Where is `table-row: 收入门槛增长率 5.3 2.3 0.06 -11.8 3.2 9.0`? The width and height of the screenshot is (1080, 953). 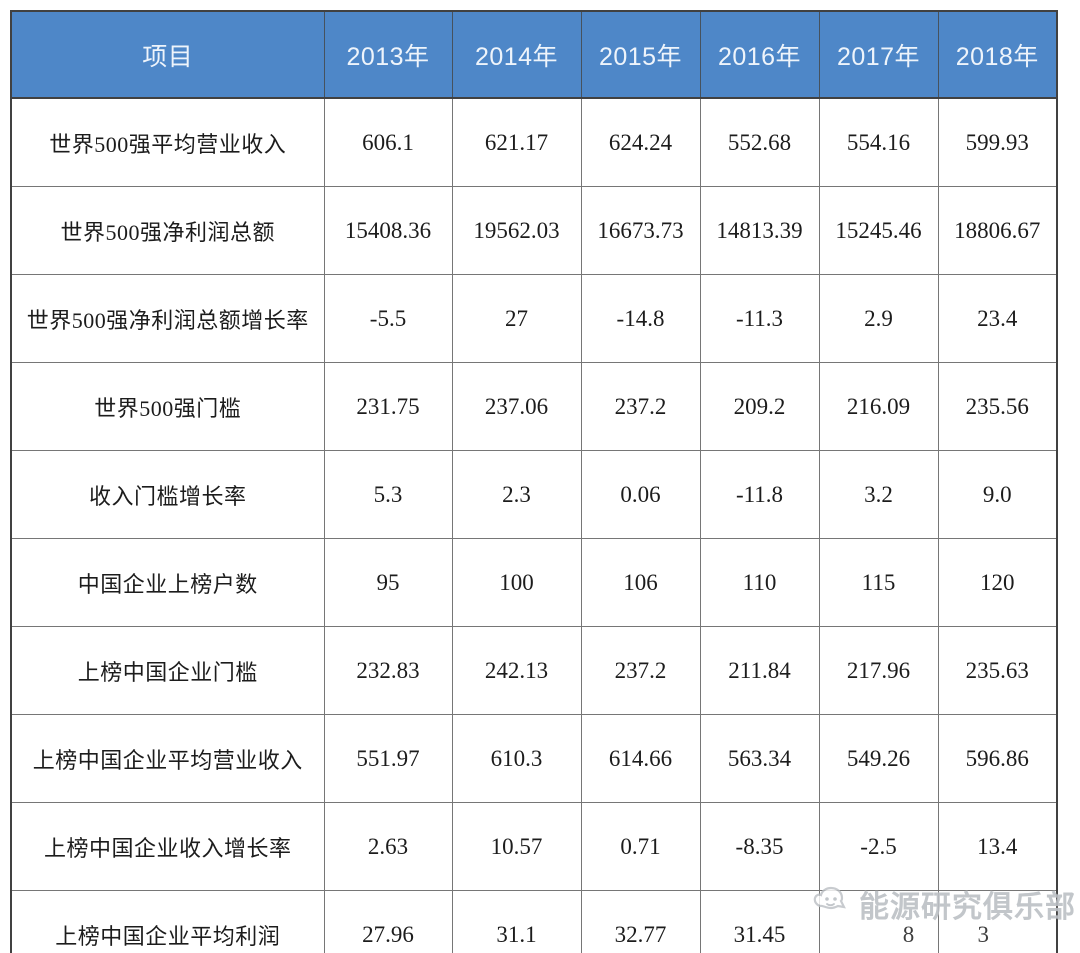
table-row: 收入门槛增长率 5.3 2.3 0.06 -11.8 3.2 9.0 is located at coordinates (534, 494).